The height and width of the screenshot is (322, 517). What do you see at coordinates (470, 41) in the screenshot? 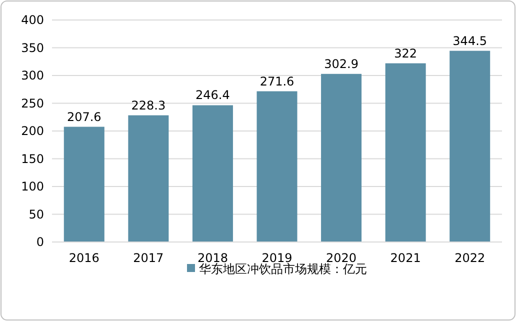
I see `data-label: 344.5` at bounding box center [470, 41].